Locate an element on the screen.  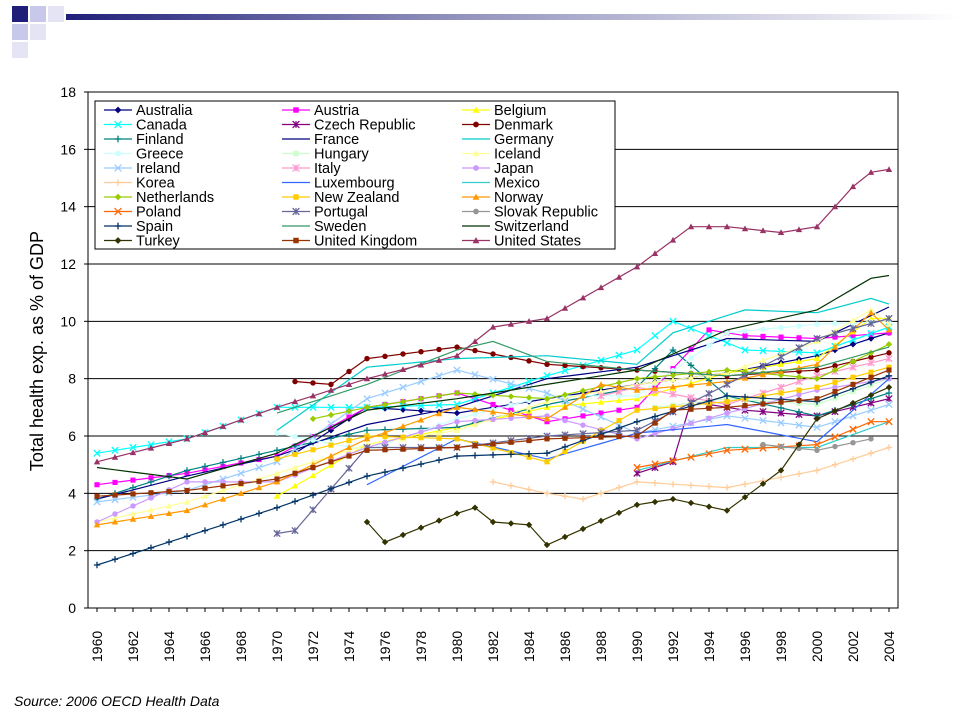
data-point-czech-republic is located at coordinates (889, 399).